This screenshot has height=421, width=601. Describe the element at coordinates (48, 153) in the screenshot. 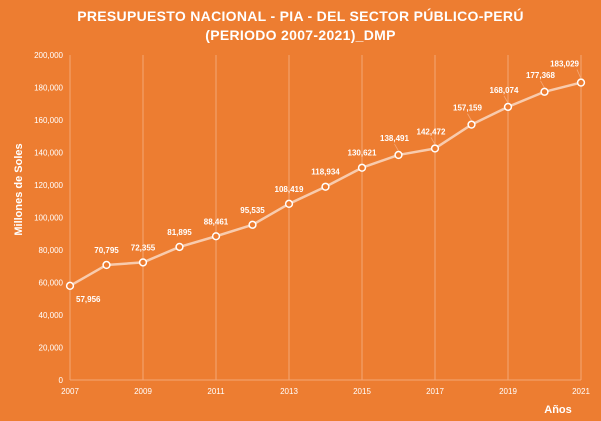

I see `y-tick-label: 140,000` at that location.